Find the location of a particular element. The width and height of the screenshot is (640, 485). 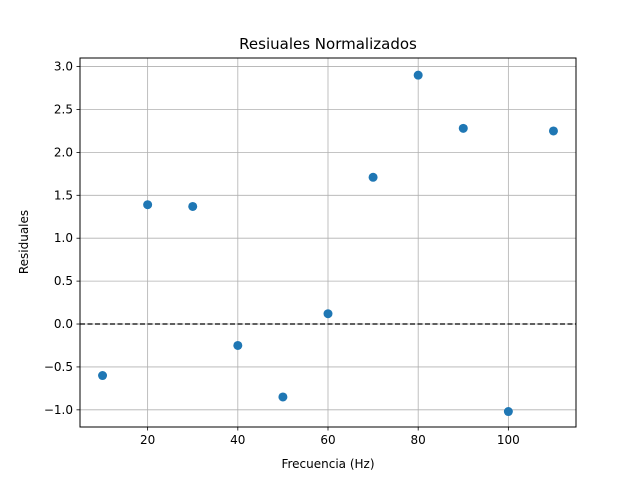

y-axis-ticks: −1.0 −0.5 0.0 0.5 1.0 1.5 2.0 2.5 3.0 is located at coordinates (62, 238).